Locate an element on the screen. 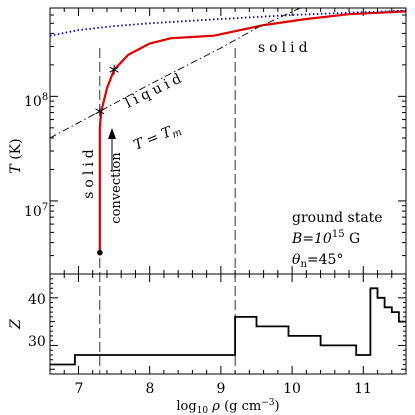 This screenshot has width=415, height=415. angle-label: θn=45° is located at coordinates (317, 261).